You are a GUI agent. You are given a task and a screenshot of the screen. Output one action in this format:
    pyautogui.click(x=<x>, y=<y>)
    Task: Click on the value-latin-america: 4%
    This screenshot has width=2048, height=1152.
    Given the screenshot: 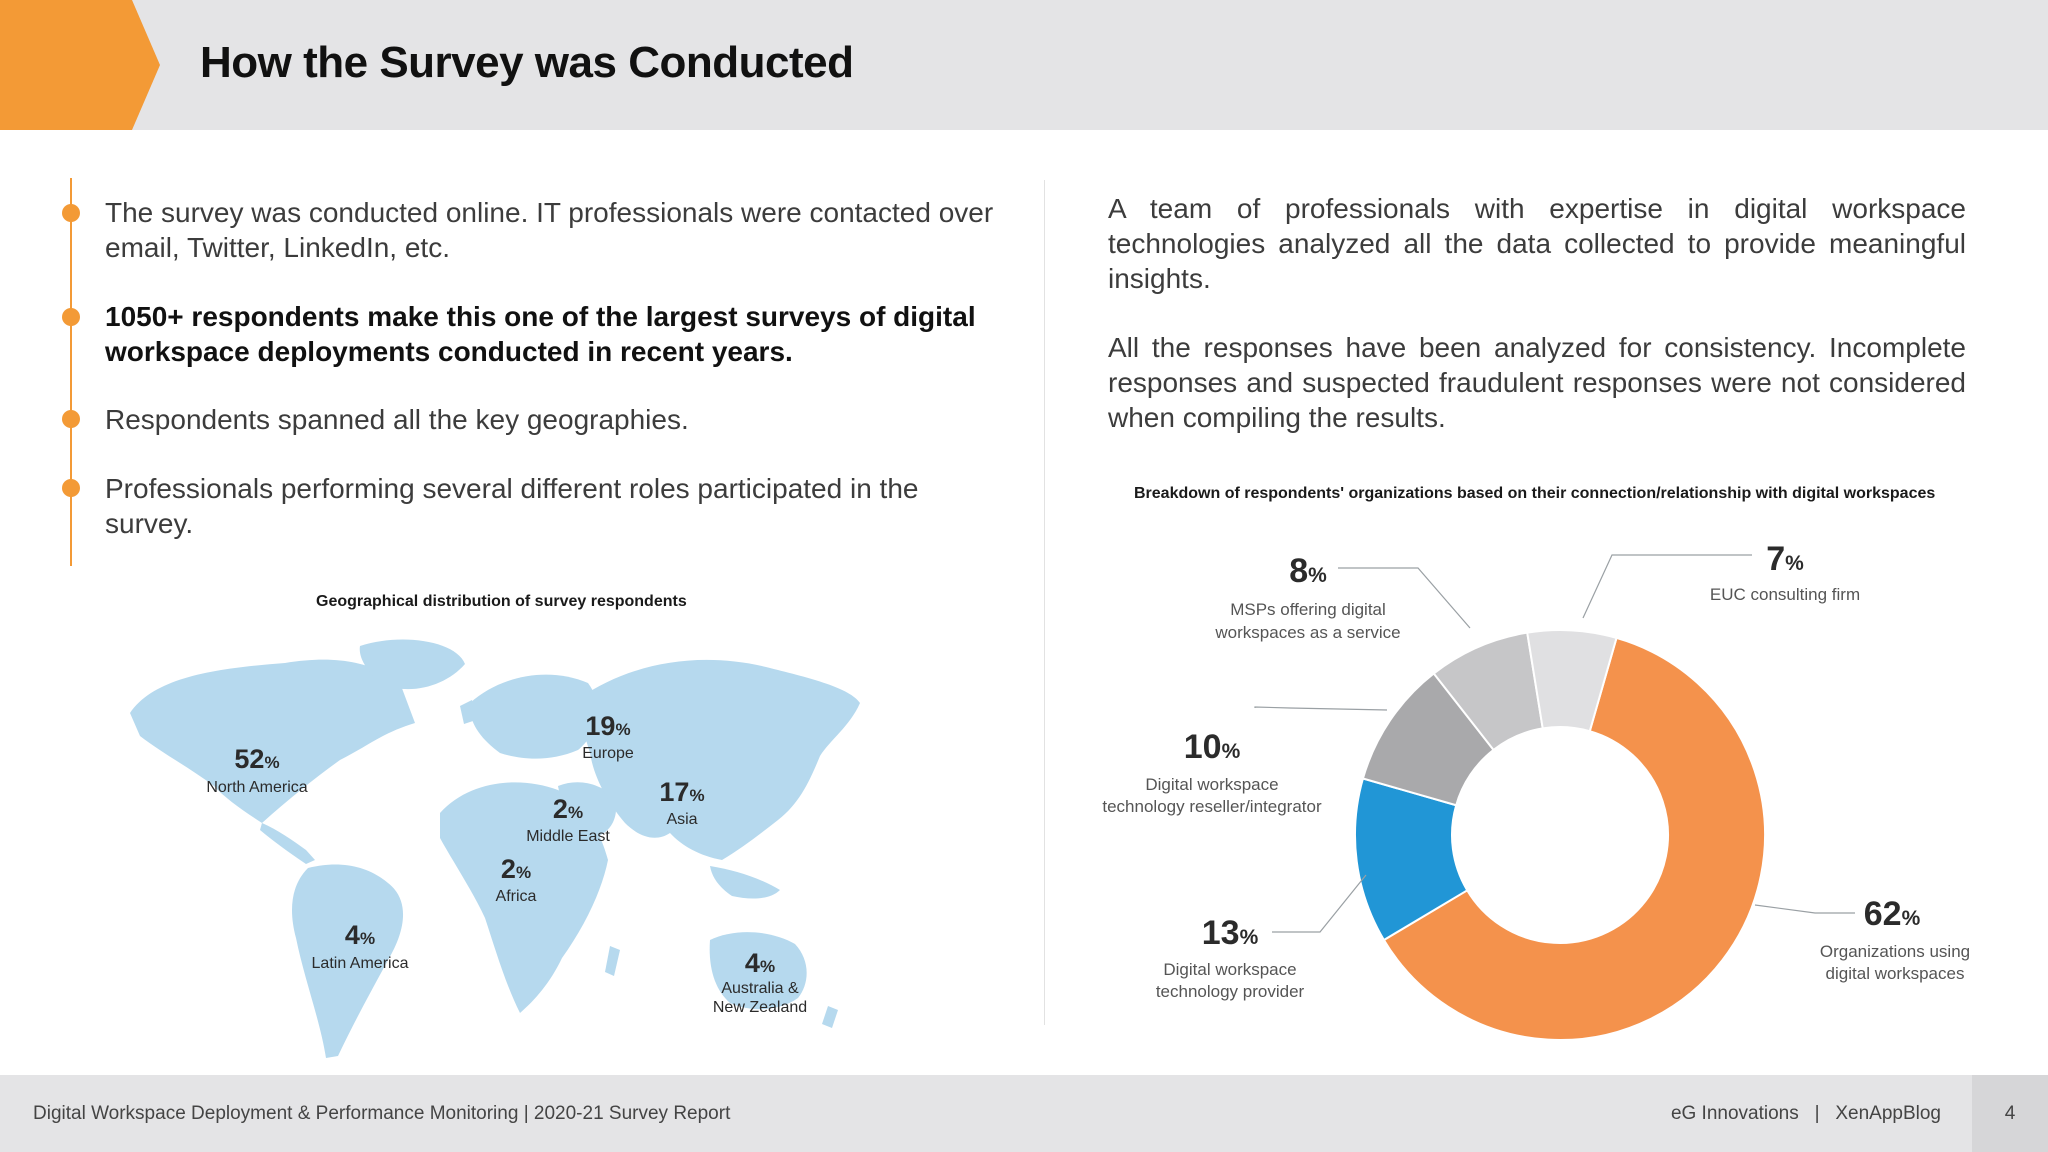 What is the action you would take?
    pyautogui.click(x=360, y=935)
    